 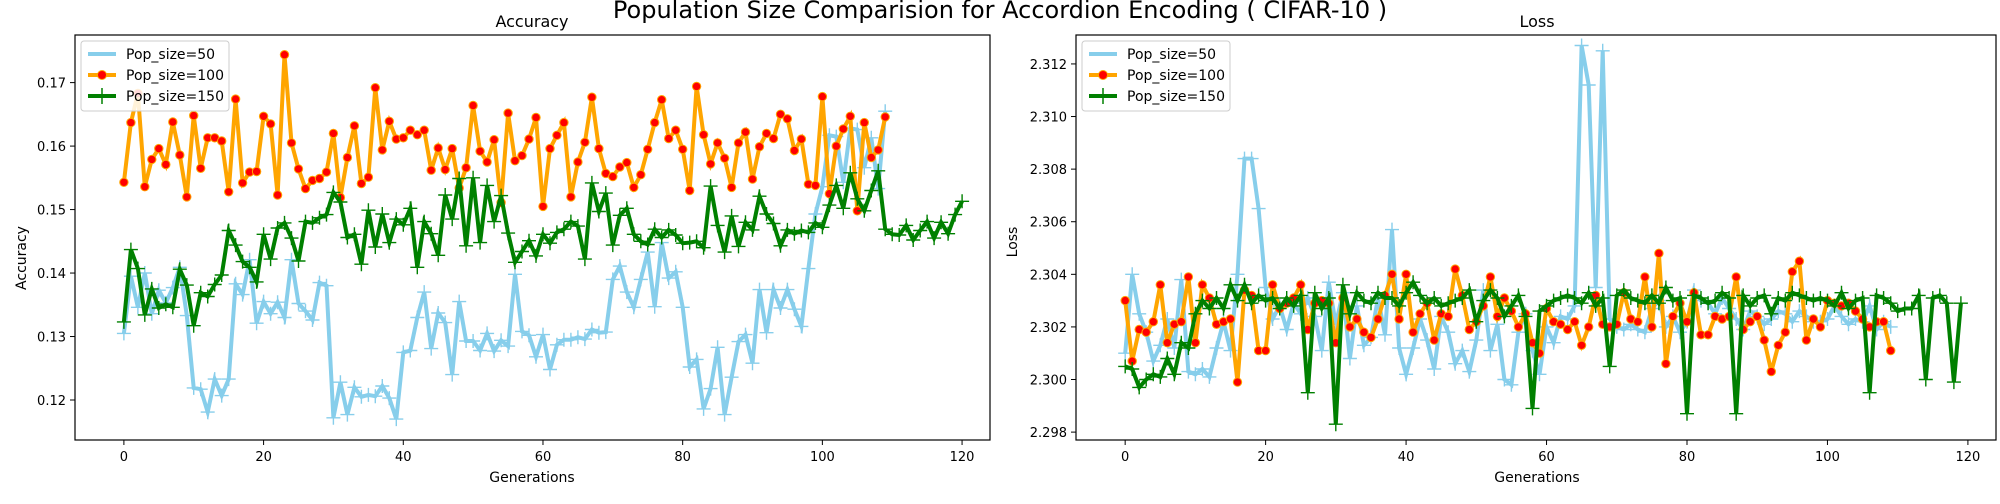 What do you see at coordinates (682, 457) in the screenshot?
I see `accuracy-x-tick-label: 80` at bounding box center [682, 457].